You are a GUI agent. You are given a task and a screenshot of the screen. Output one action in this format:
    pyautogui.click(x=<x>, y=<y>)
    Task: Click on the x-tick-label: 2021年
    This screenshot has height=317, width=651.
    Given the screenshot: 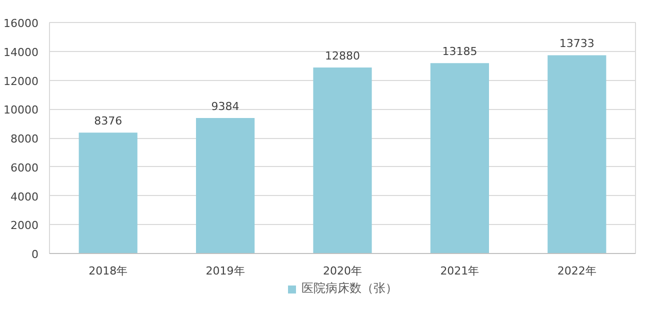 What is the action you would take?
    pyautogui.click(x=460, y=271)
    